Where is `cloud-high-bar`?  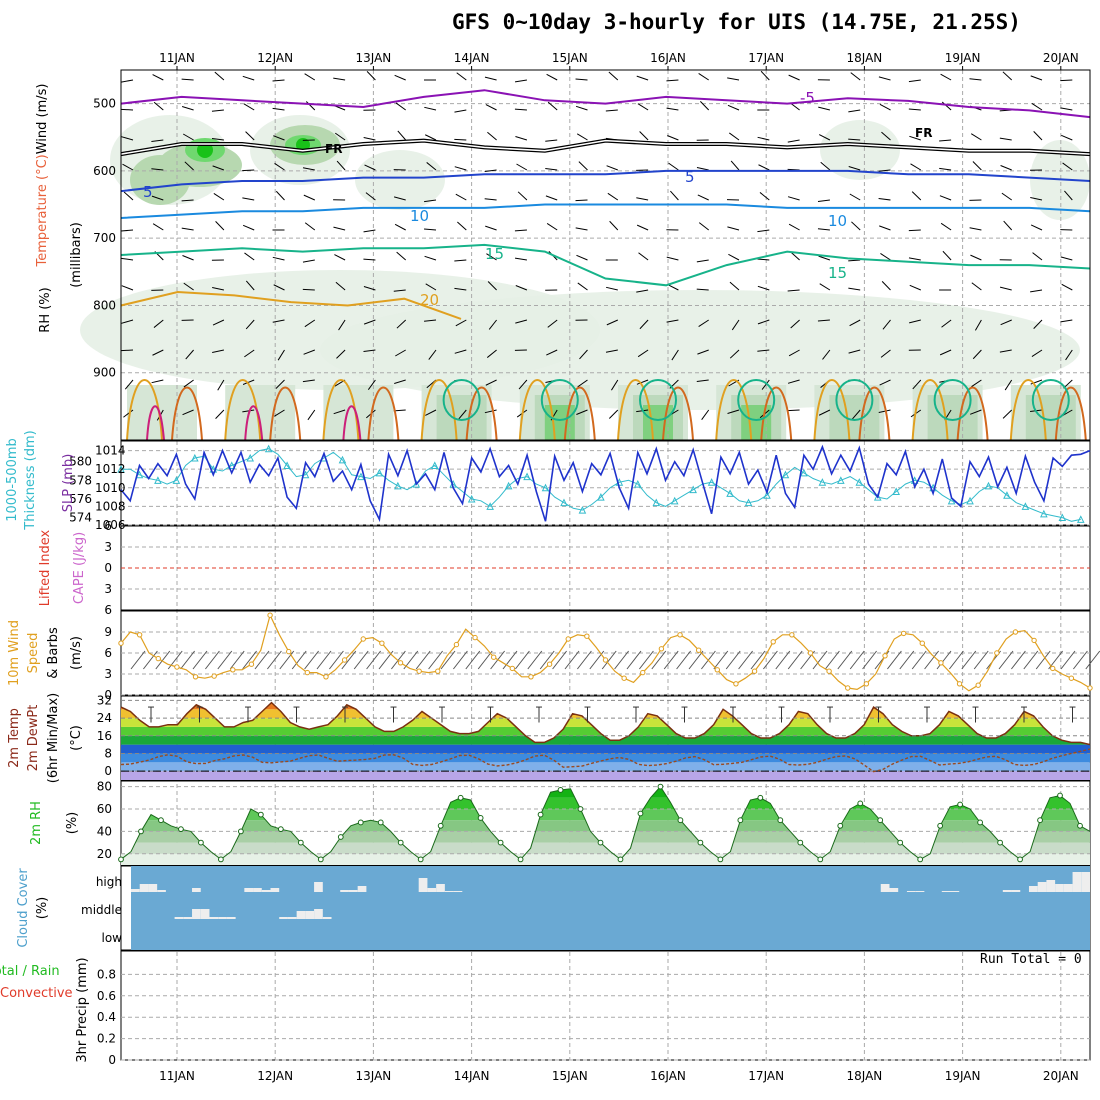
cloud-high-bar is located at coordinates (1016, 891).